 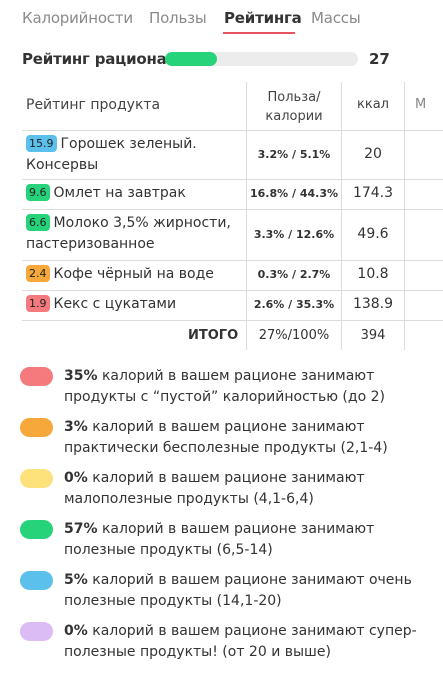 What do you see at coordinates (263, 18) in the screenshot?
I see `tab-rating: Рейтинга` at bounding box center [263, 18].